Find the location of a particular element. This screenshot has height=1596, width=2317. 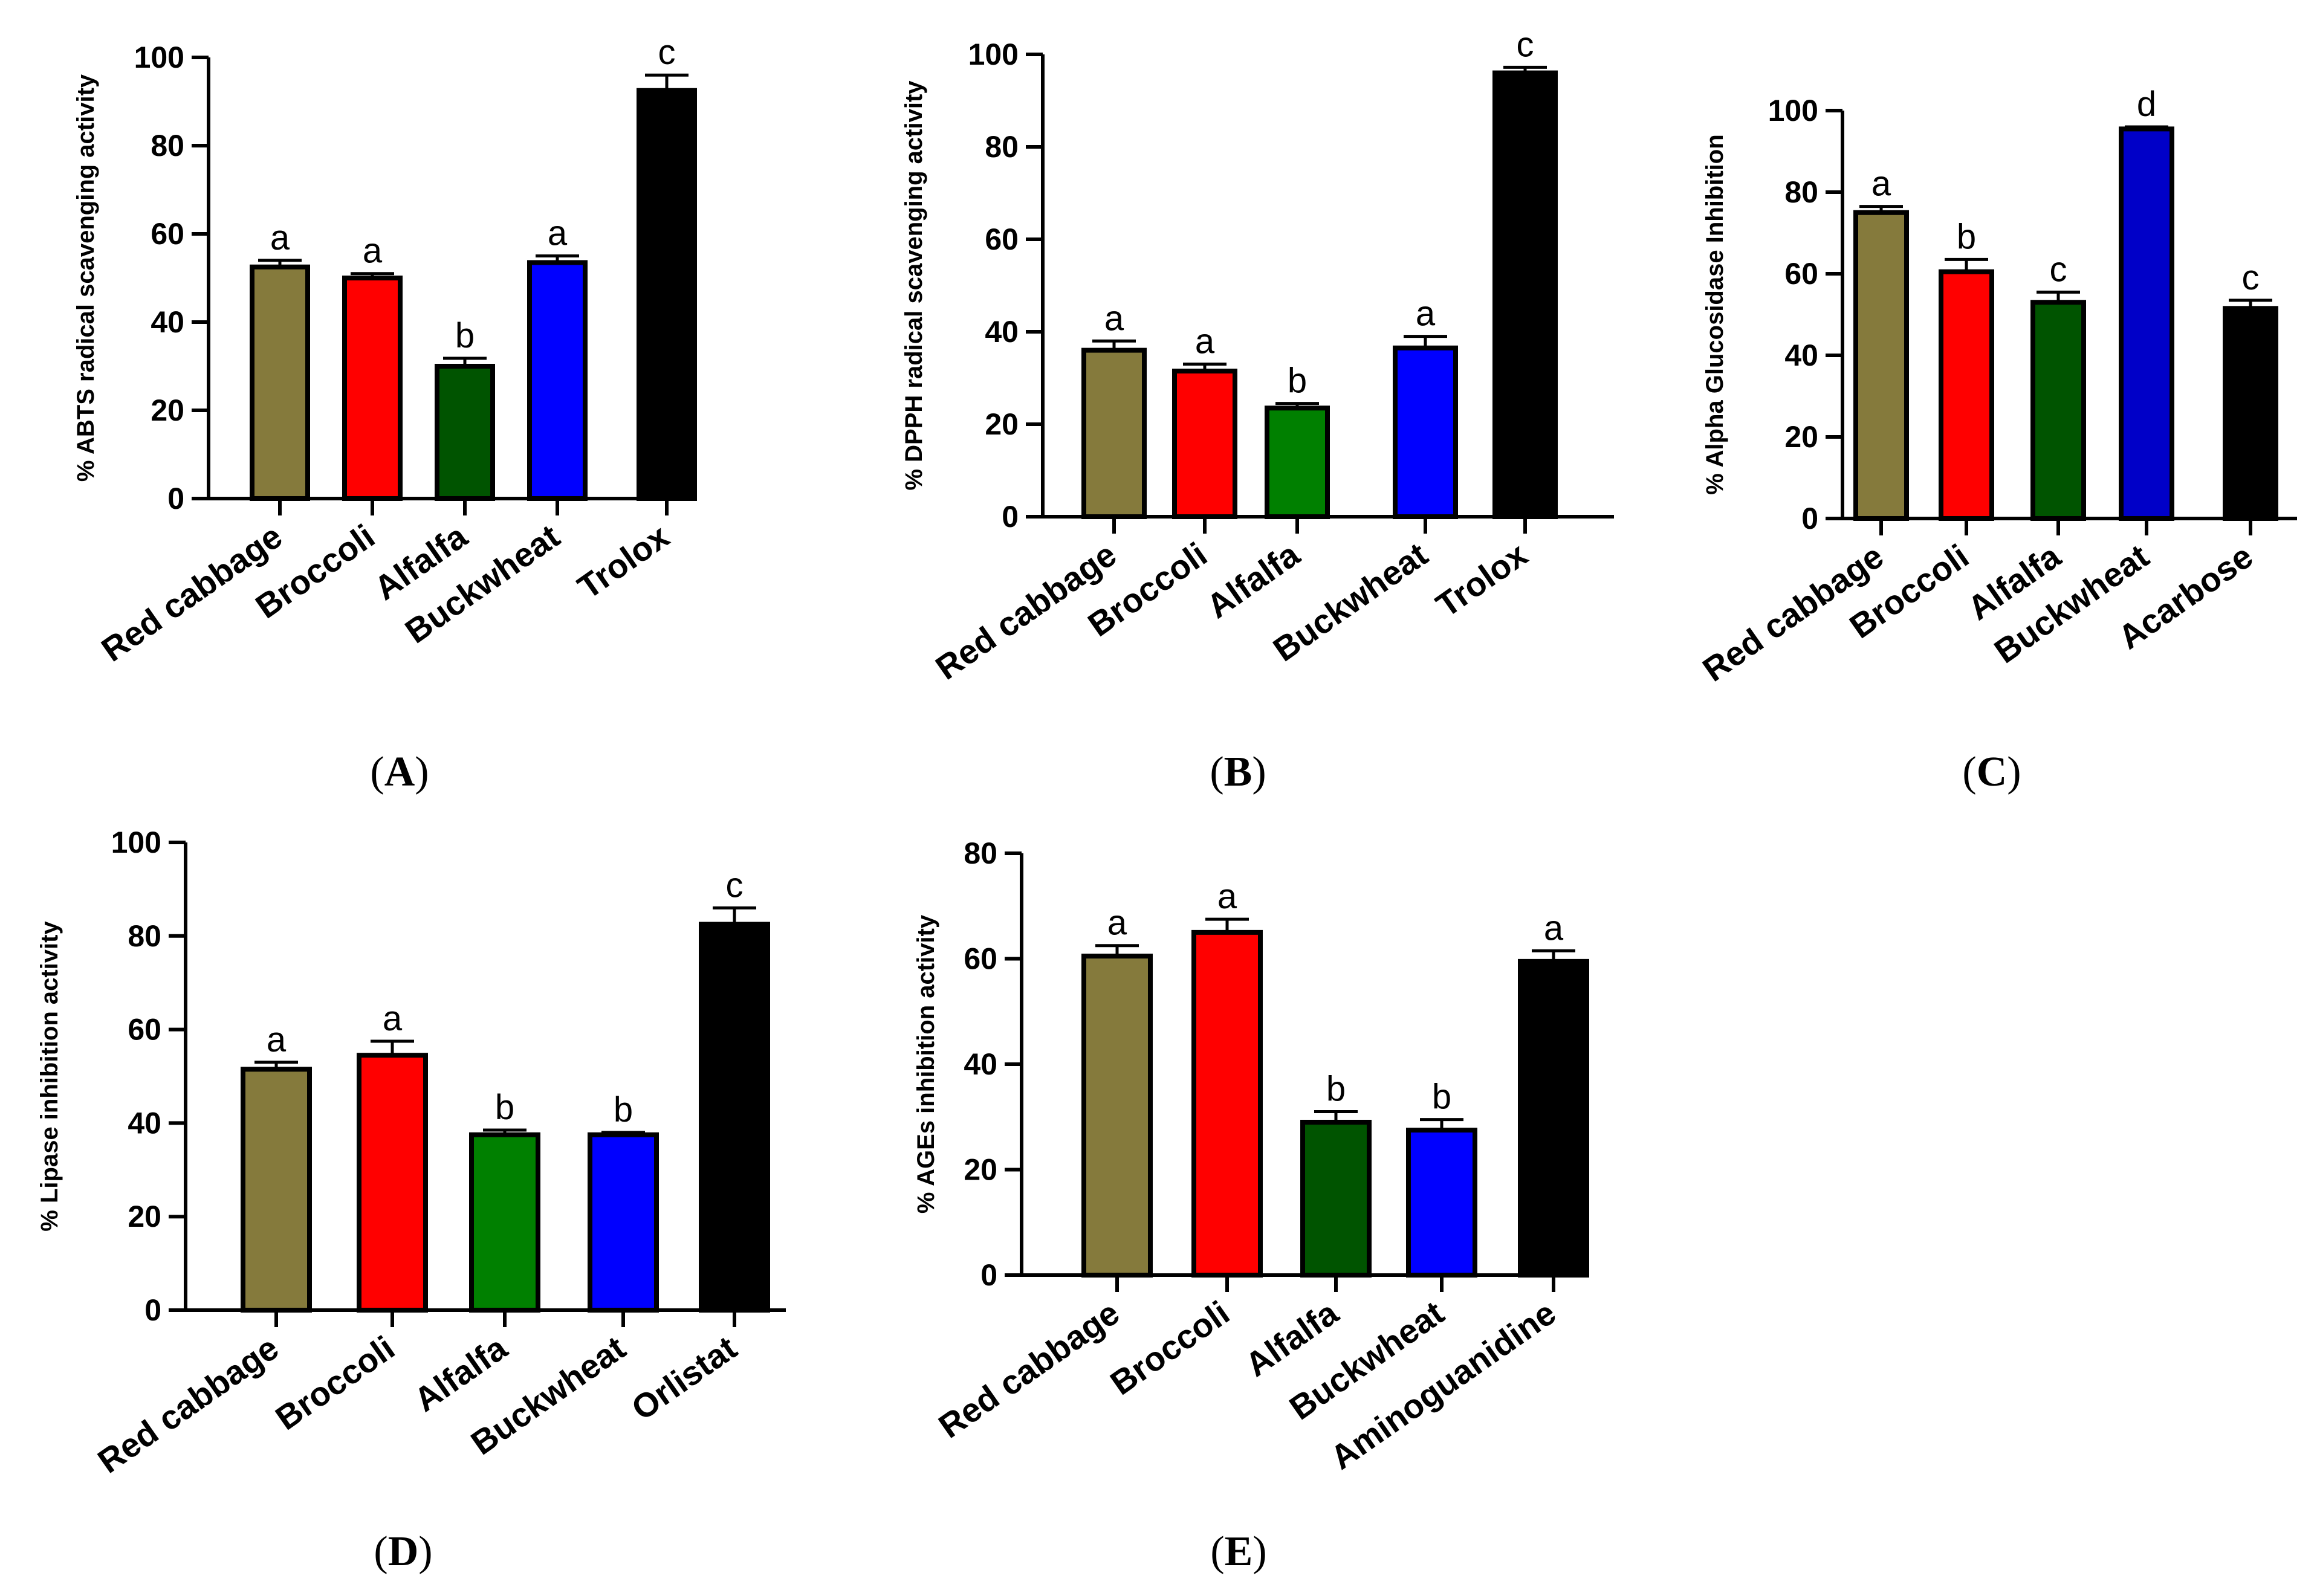

y-axis-title: % DPPH radical scavenging activity is located at coordinates (914, 285).